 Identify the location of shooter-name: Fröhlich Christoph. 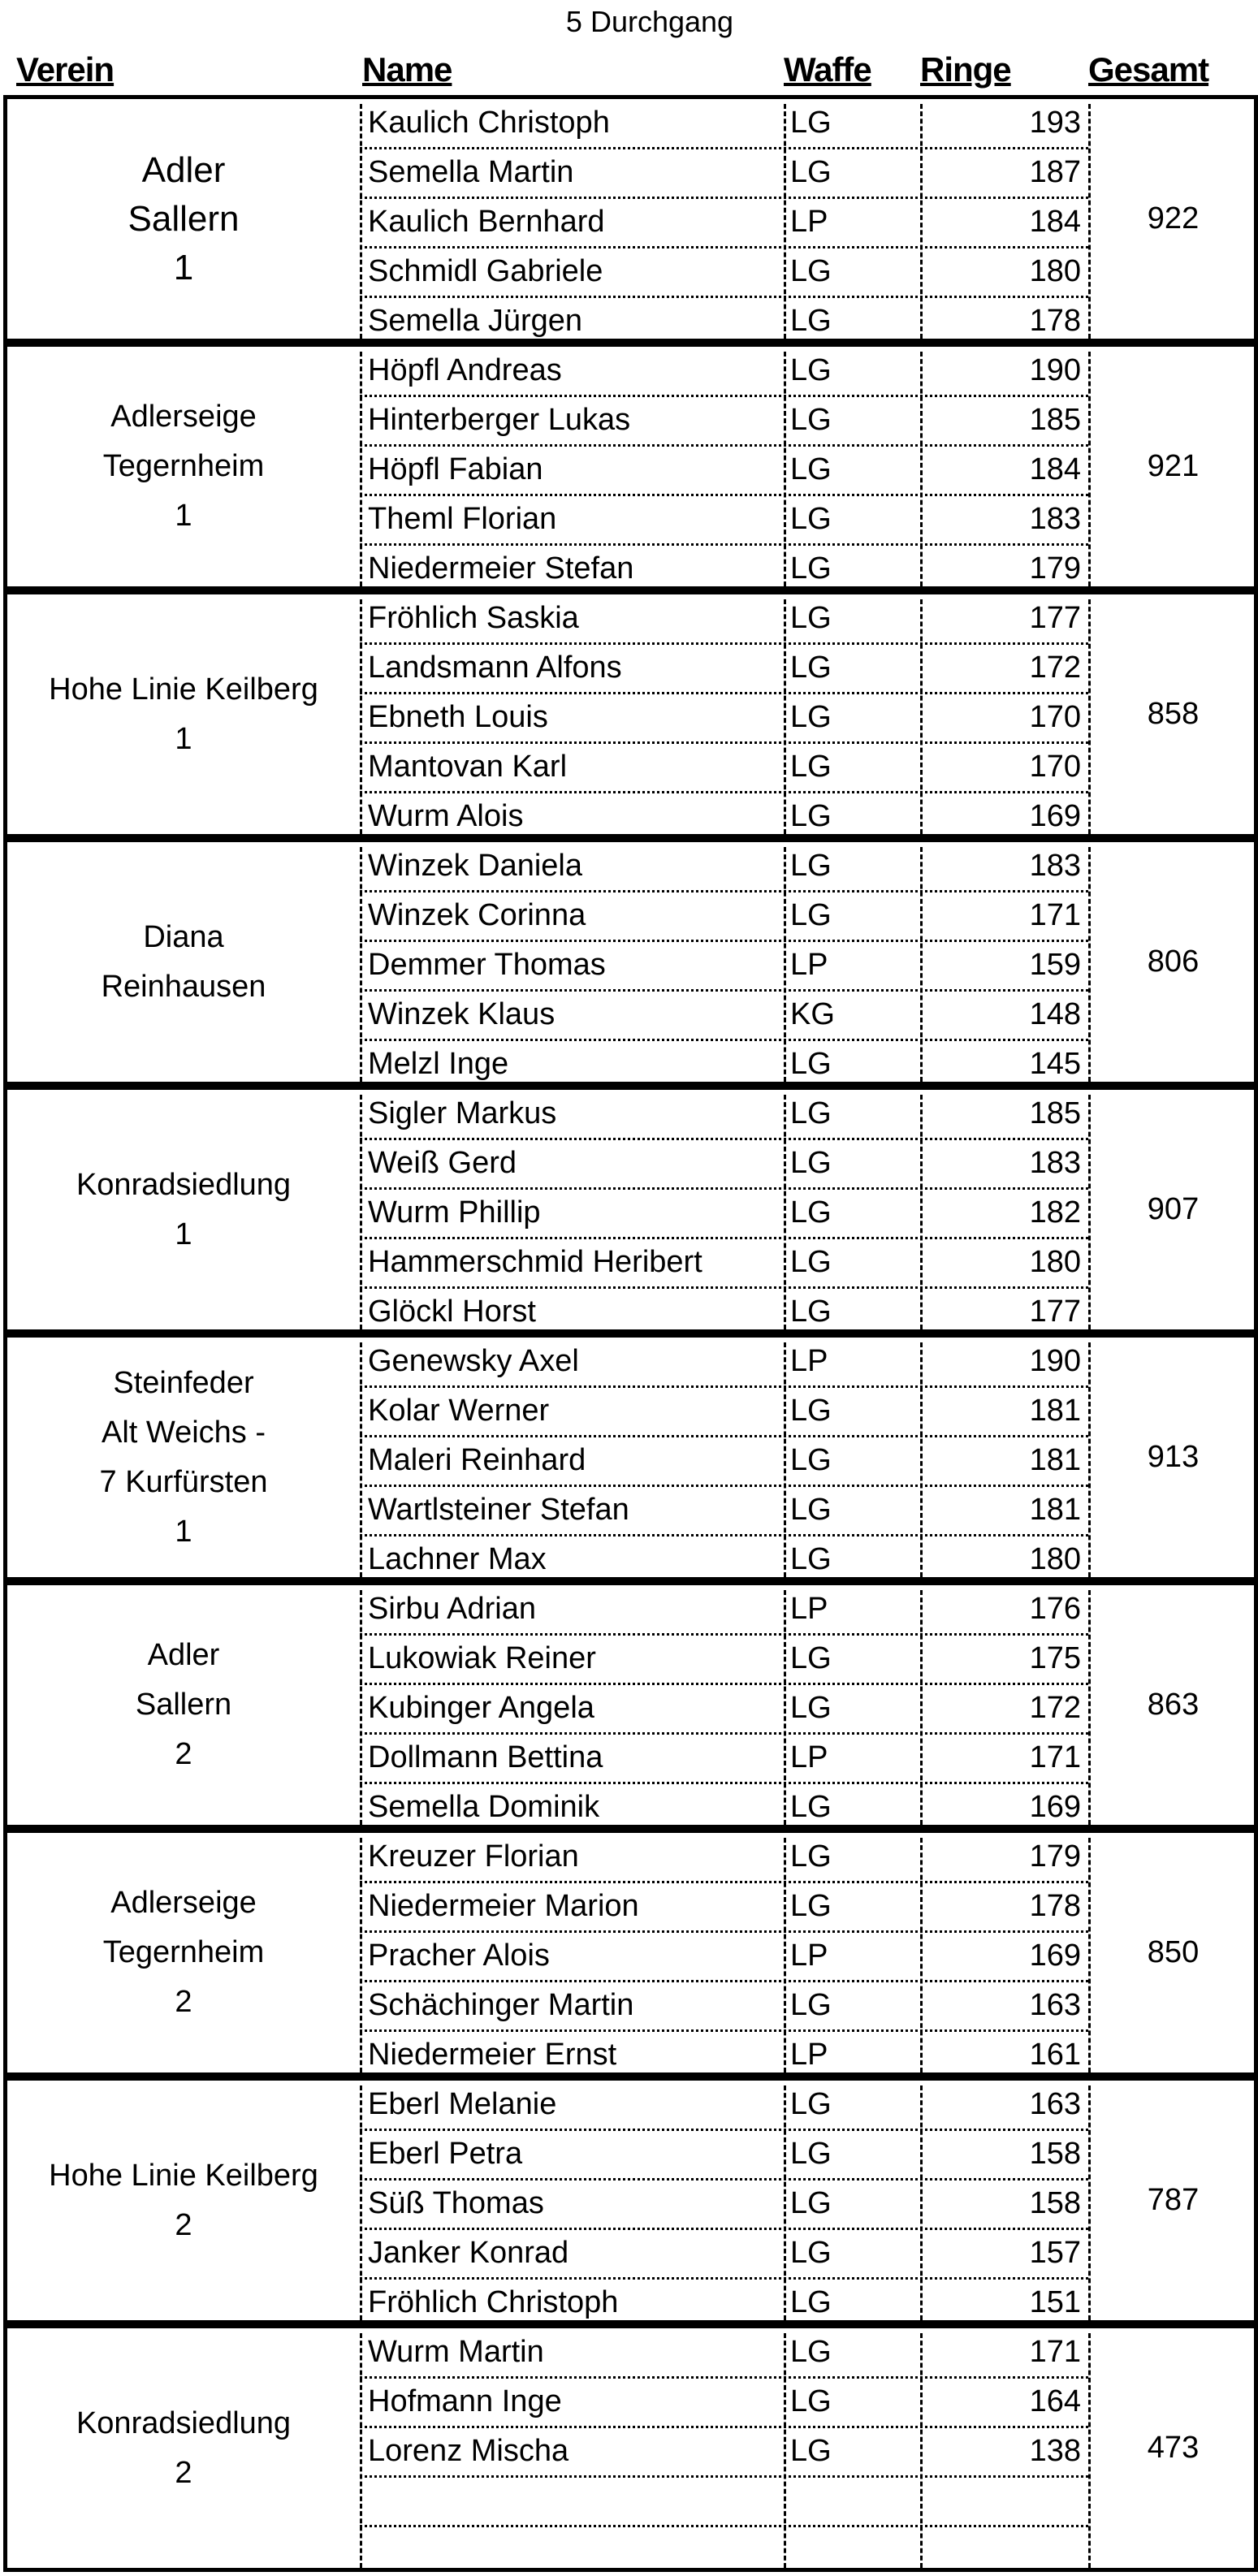
(493, 2302).